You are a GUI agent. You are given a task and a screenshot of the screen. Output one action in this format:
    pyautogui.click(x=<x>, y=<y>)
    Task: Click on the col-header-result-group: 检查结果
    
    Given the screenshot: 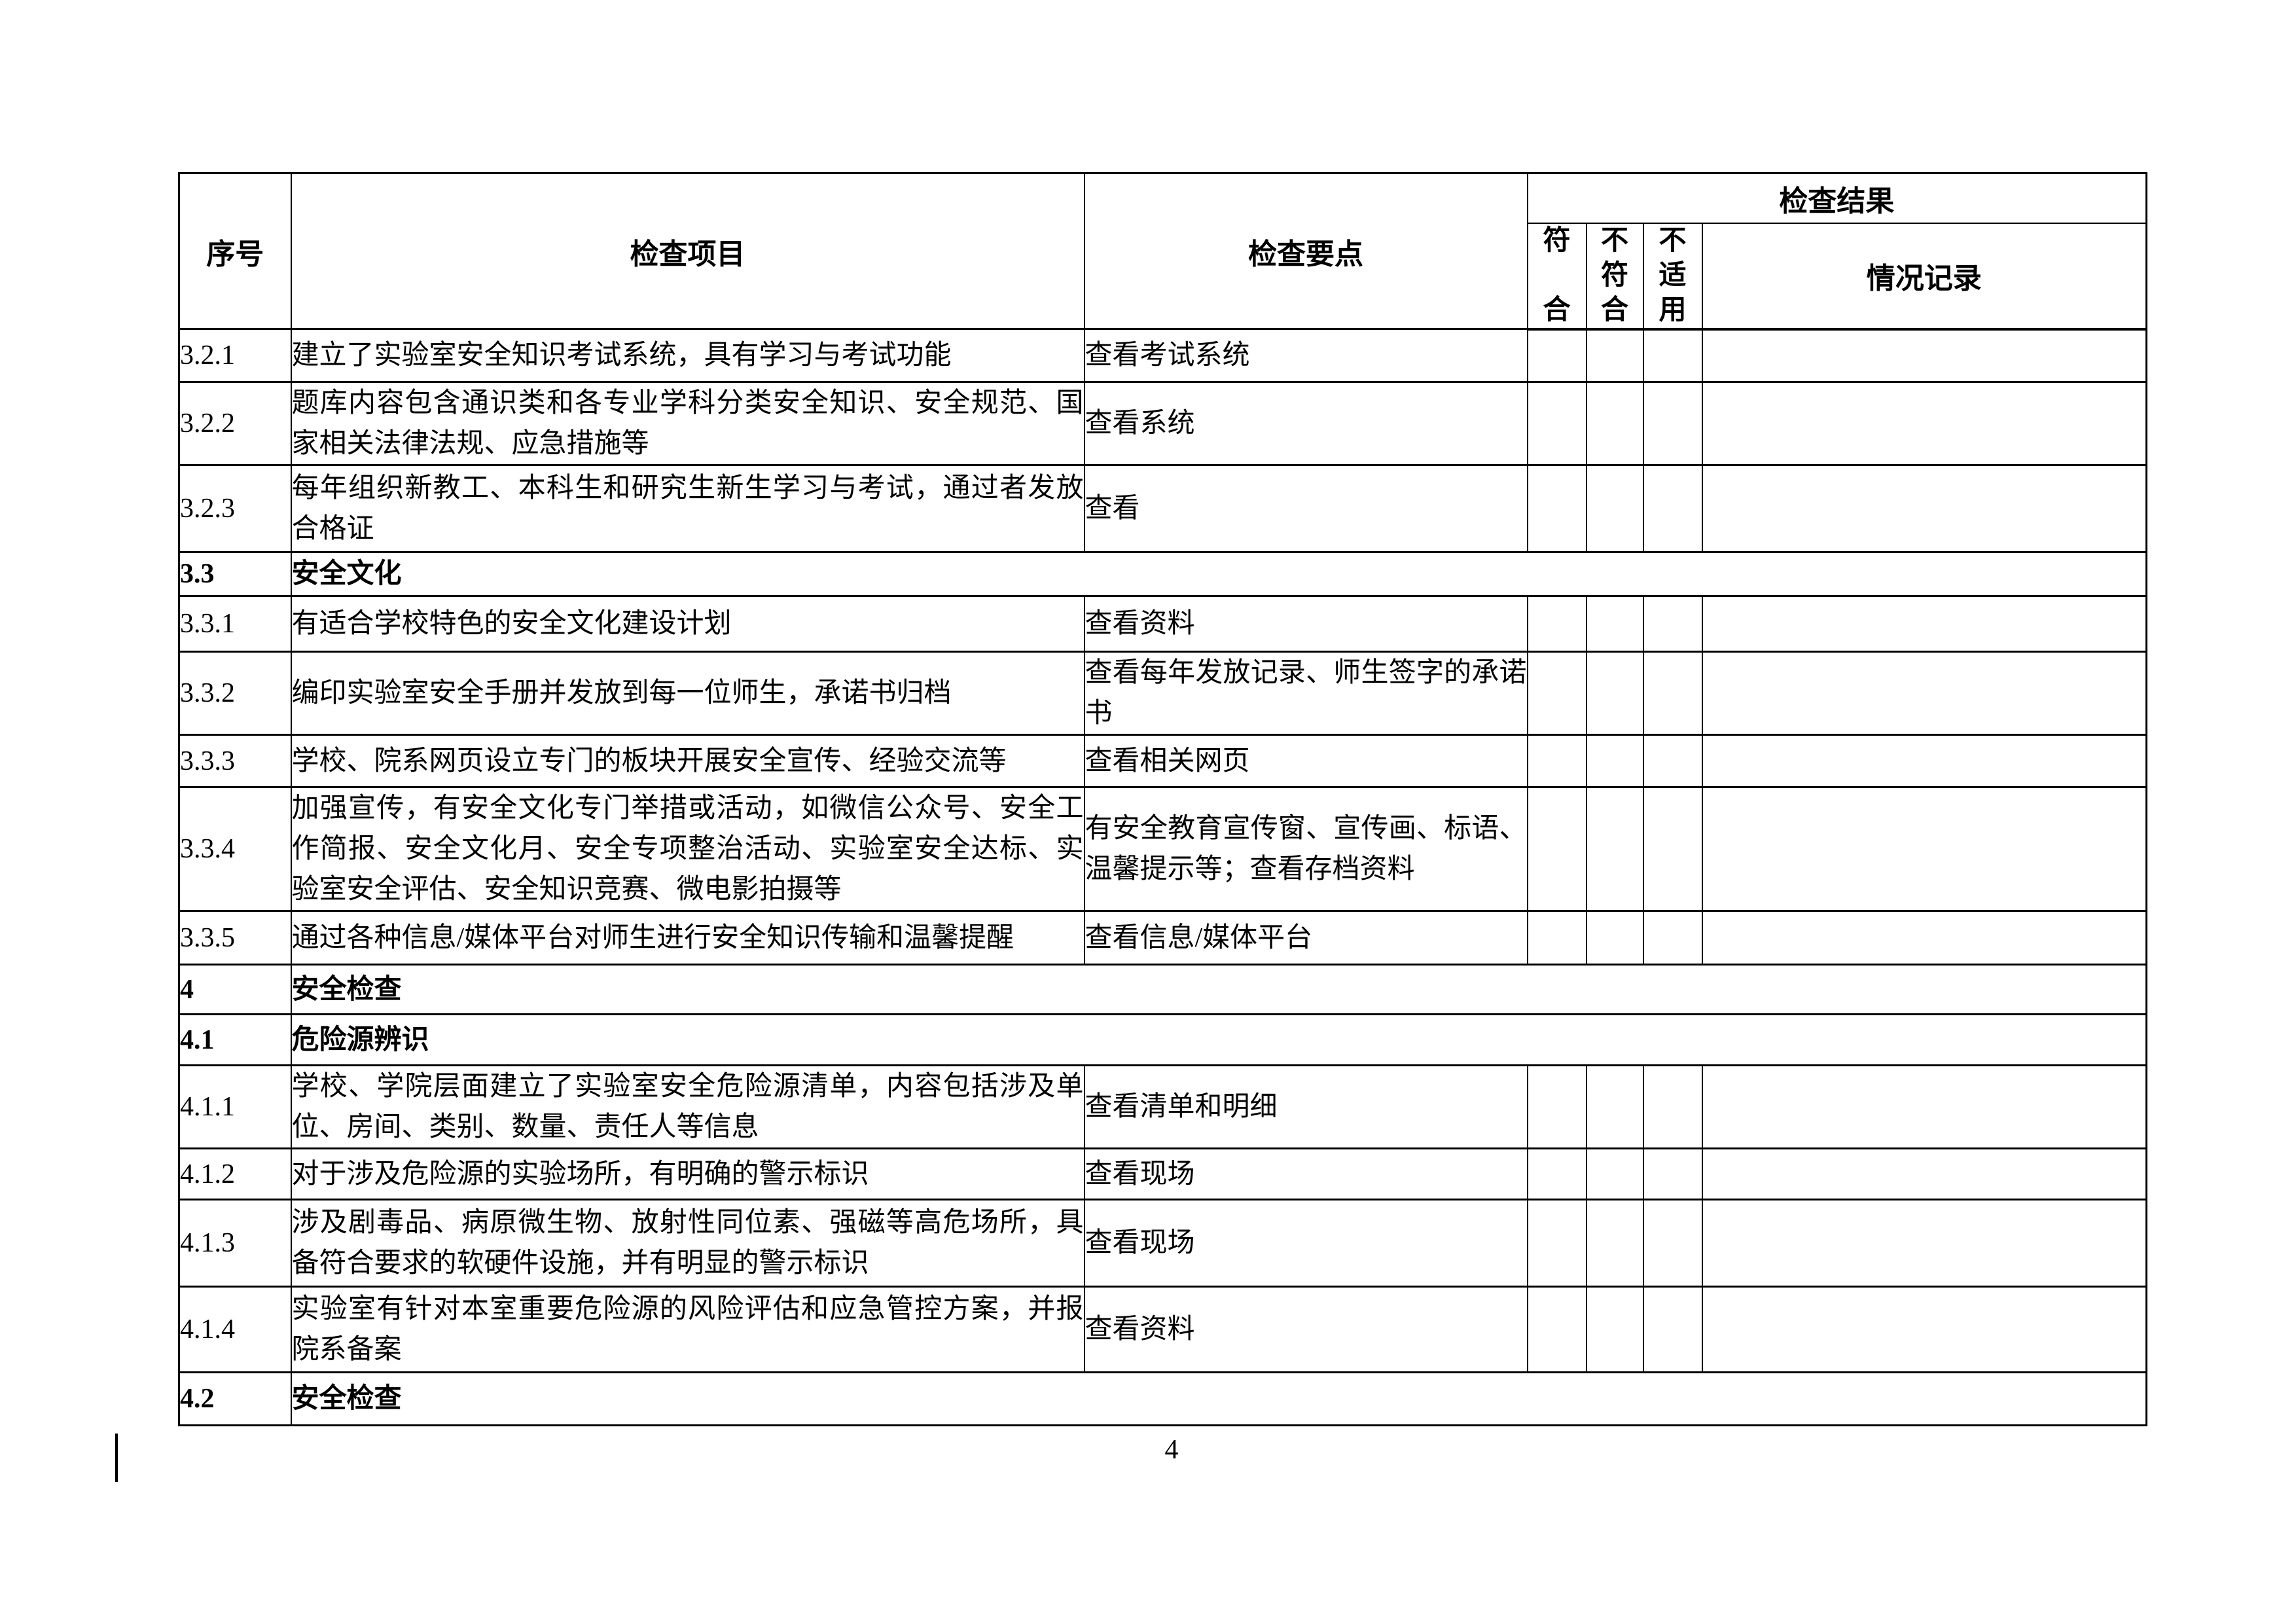 What is the action you would take?
    pyautogui.click(x=1836, y=198)
    